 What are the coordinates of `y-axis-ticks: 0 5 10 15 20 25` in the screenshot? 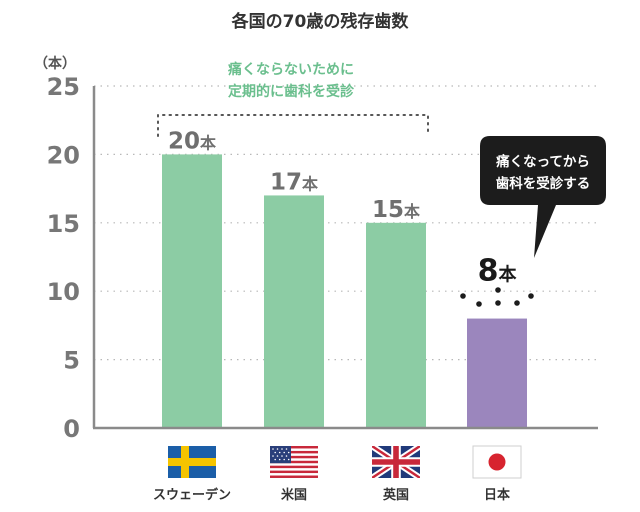 It's located at (63, 258).